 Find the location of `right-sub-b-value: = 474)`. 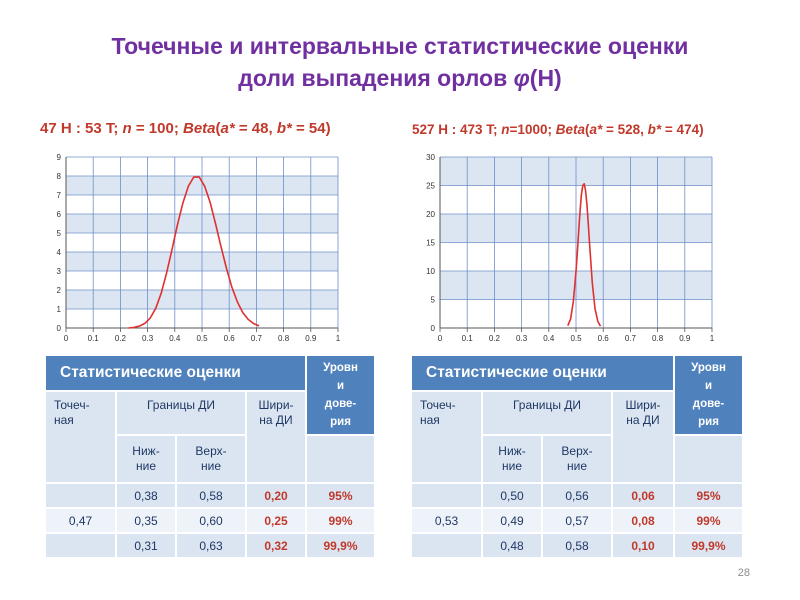

right-sub-b-value: = 474) is located at coordinates (682, 129).